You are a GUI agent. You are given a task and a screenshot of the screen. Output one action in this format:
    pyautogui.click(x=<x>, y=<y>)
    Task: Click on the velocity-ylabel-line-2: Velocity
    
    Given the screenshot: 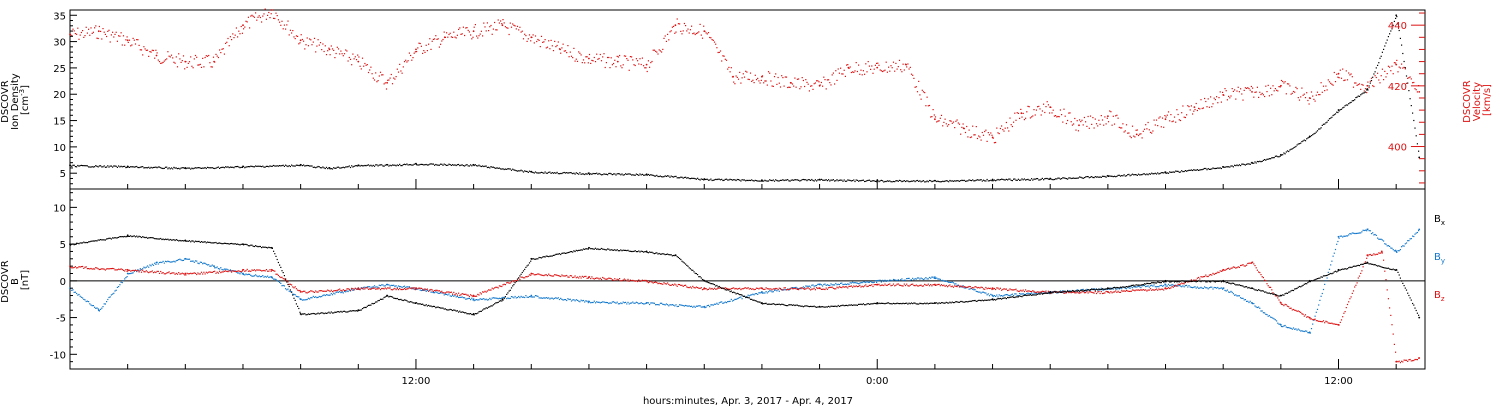 What is the action you would take?
    pyautogui.click(x=1477, y=101)
    